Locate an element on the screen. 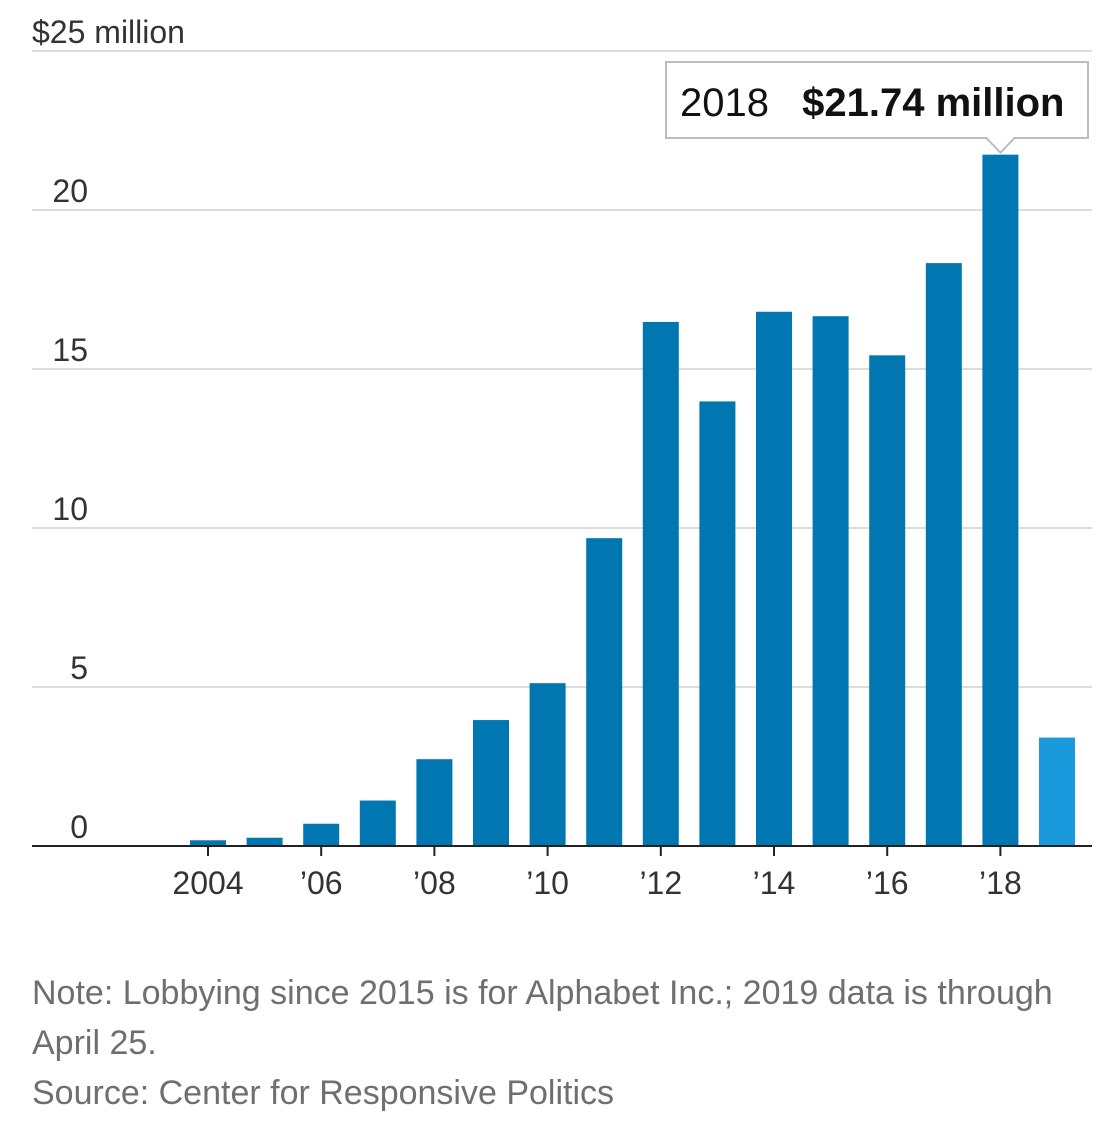  y-axis-top-label: $25 million is located at coordinates (108, 32).